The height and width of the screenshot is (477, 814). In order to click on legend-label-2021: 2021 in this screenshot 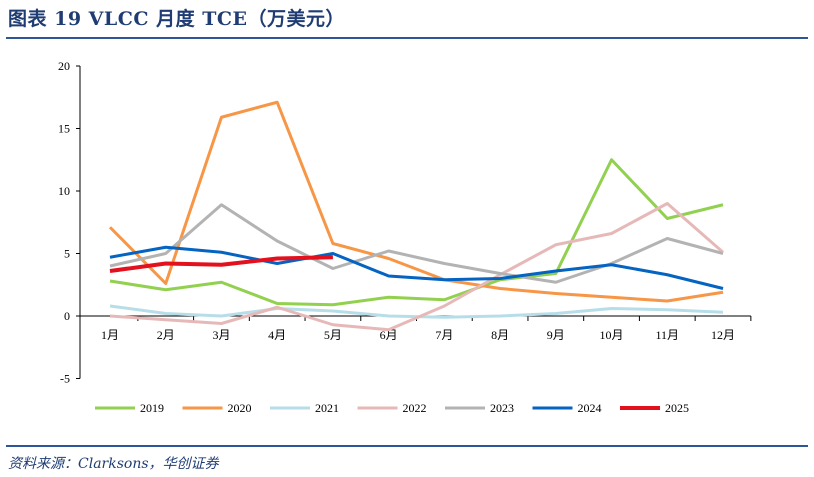, I will do `click(327, 408)`.